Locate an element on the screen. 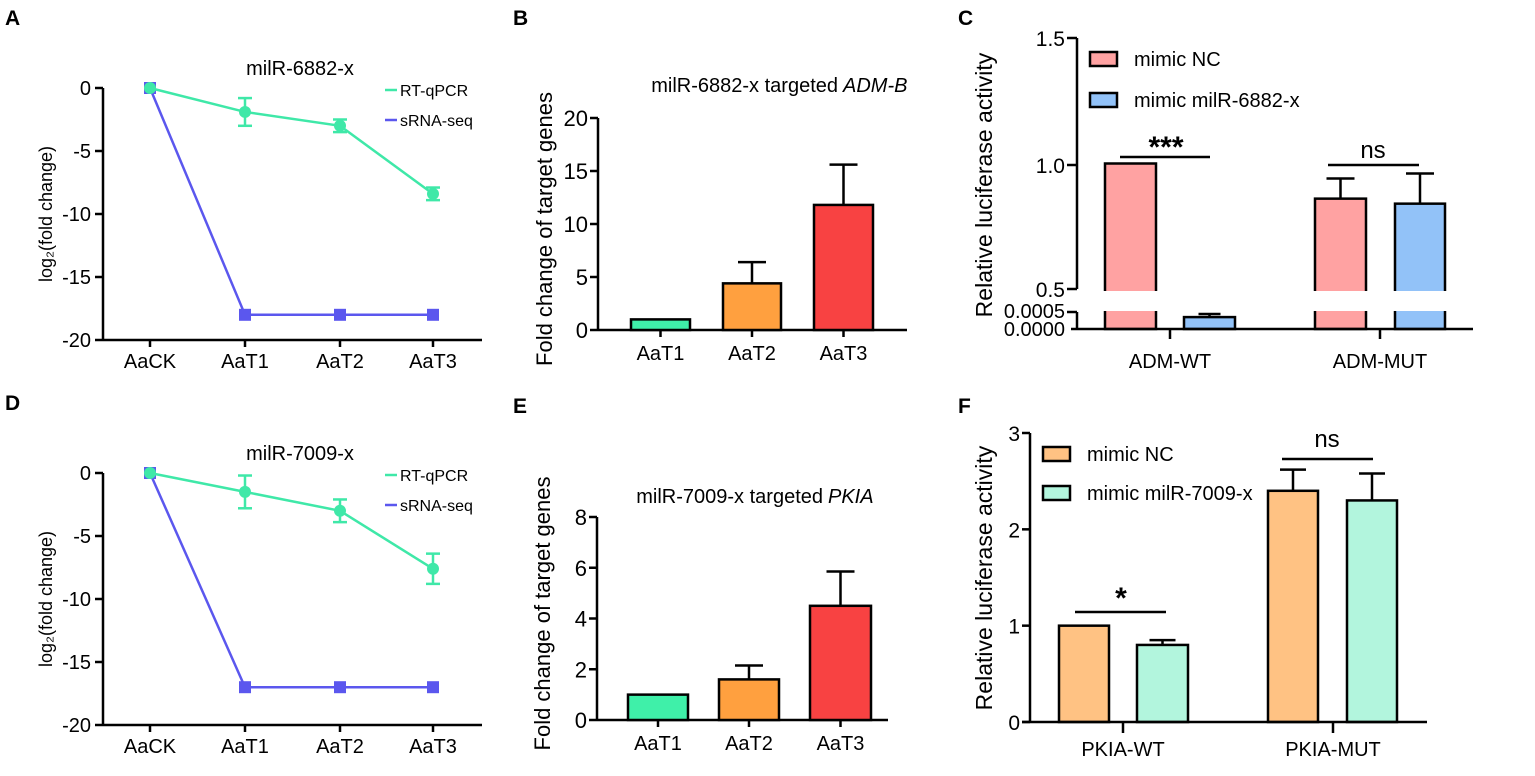 Image resolution: width=1535 pixels, height=776 pixels. y-tick-label: 1 is located at coordinates (1014, 627).